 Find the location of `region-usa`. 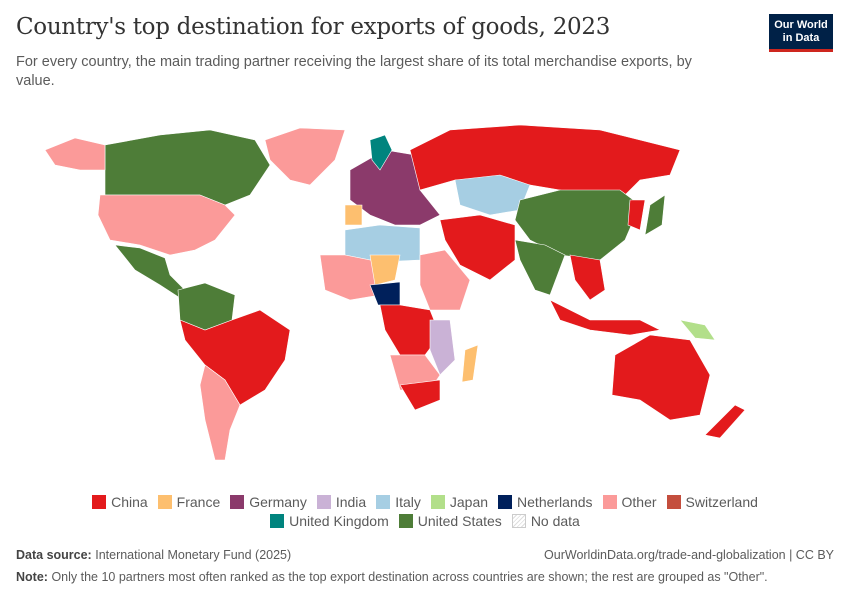

region-usa is located at coordinates (166, 225).